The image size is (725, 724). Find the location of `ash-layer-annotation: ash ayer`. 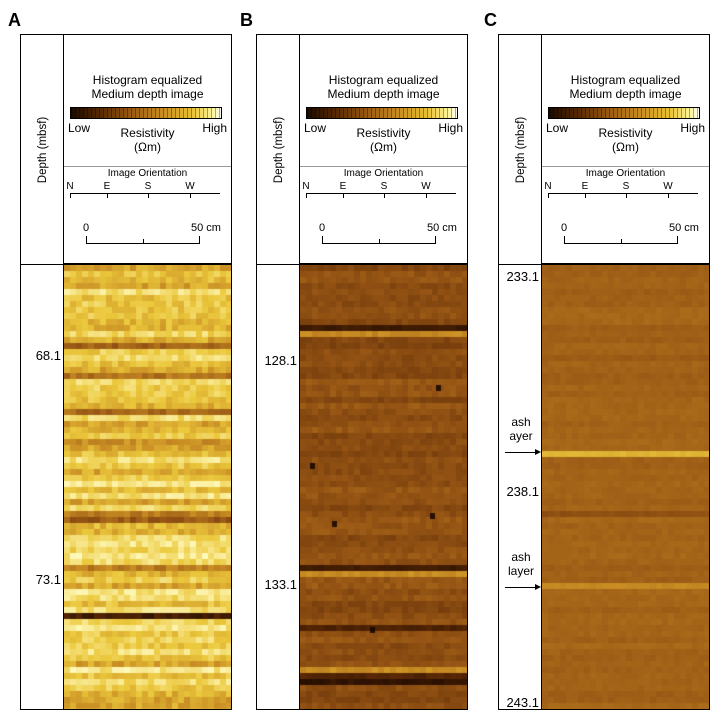

ash-layer-annotation: ash ayer is located at coordinates (521, 429).